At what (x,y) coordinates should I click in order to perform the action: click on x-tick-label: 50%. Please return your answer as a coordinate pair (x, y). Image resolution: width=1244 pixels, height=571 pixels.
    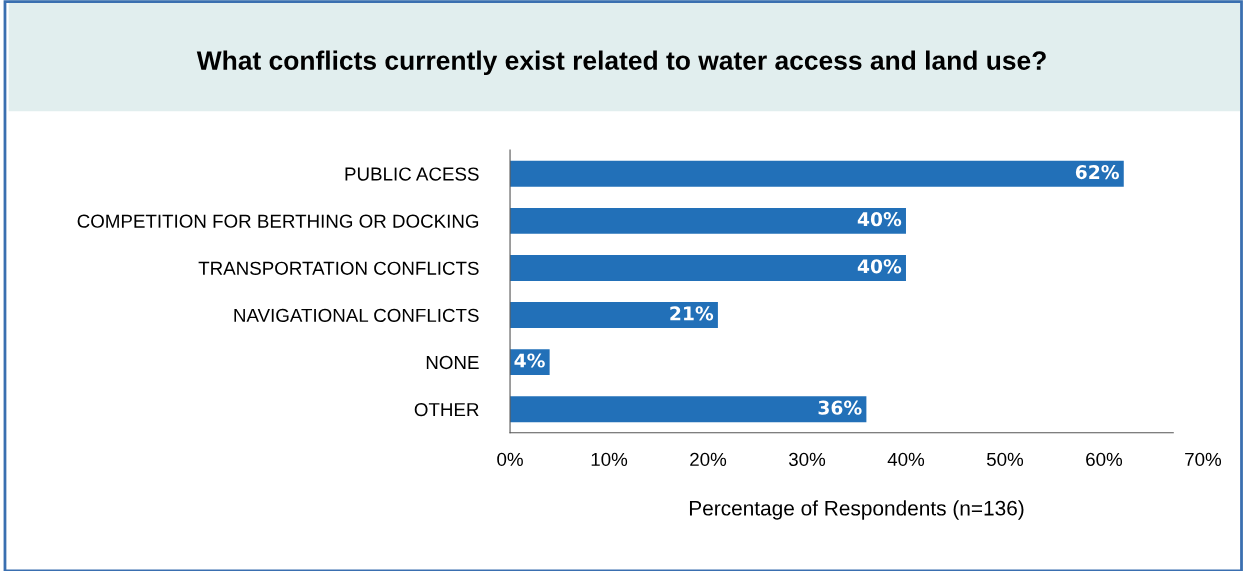
    Looking at the image, I should click on (1005, 459).